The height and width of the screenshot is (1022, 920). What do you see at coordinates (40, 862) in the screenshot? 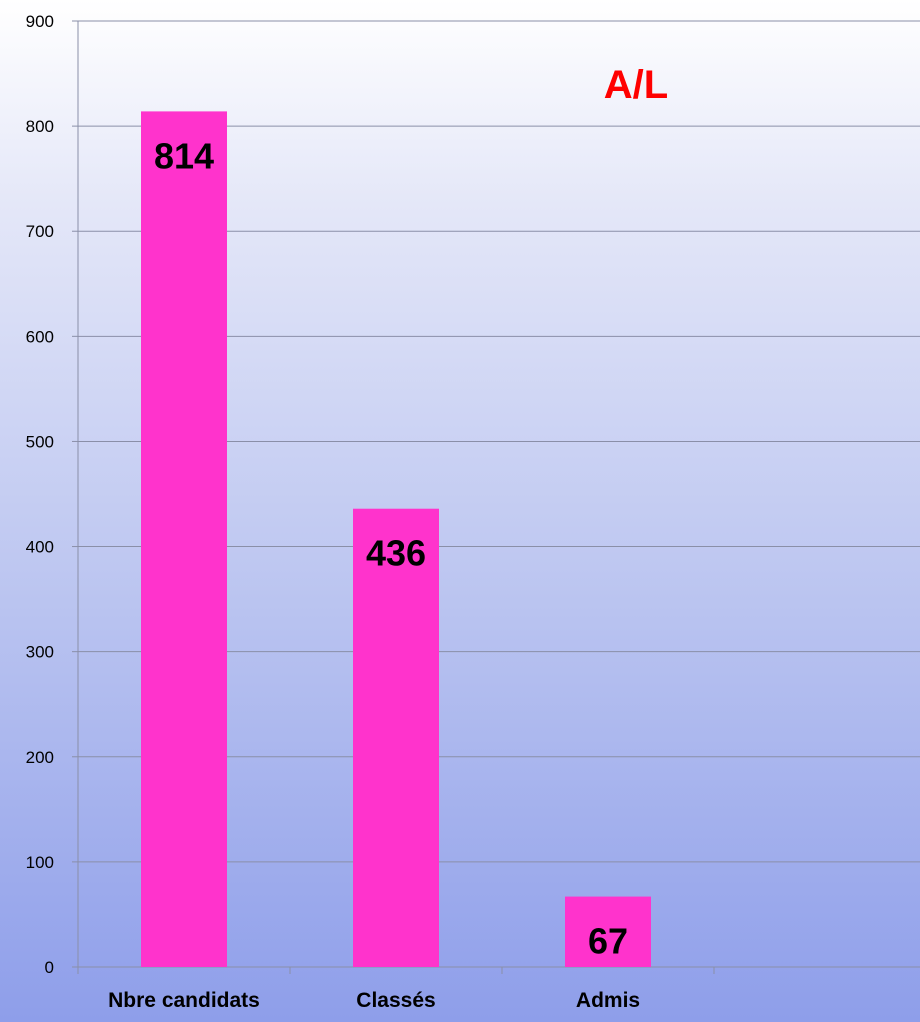
I see `y-tick-label: 100` at bounding box center [40, 862].